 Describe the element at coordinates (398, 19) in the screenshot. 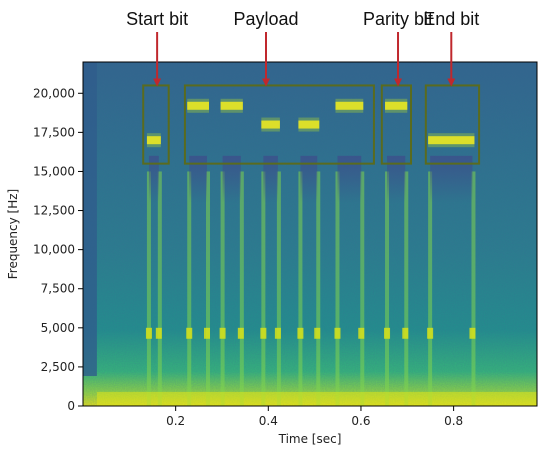

I see `annotation-label: Parity bit` at that location.